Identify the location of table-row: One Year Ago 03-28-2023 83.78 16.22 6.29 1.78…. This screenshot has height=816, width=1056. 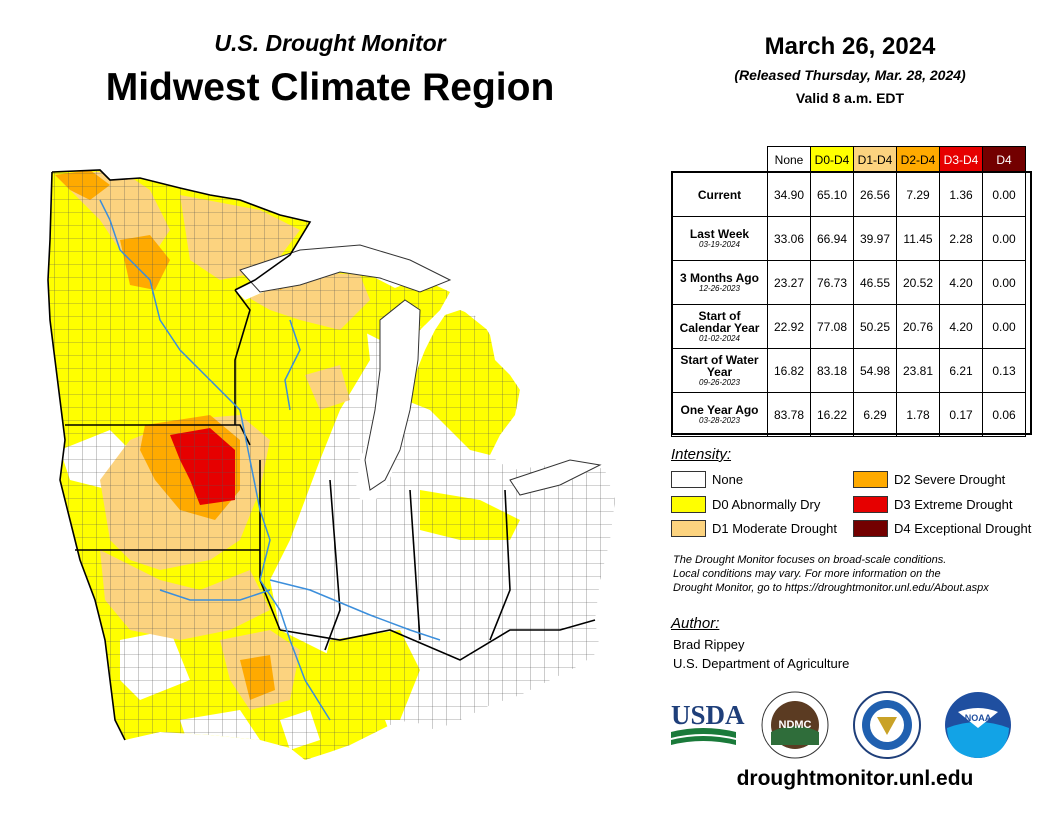
(848, 414).